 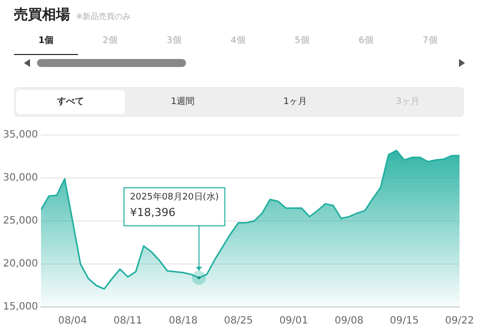 What do you see at coordinates (20, 221) in the screenshot?
I see `y-tick-label: 25,000` at bounding box center [20, 221].